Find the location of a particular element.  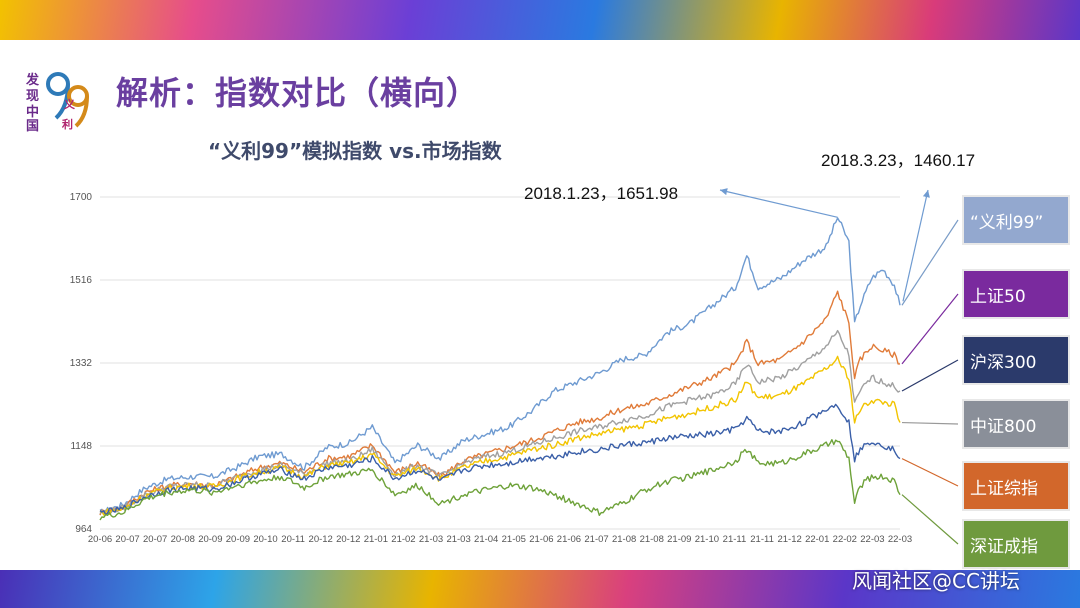

legend-label: 深证成指 is located at coordinates (1004, 546).